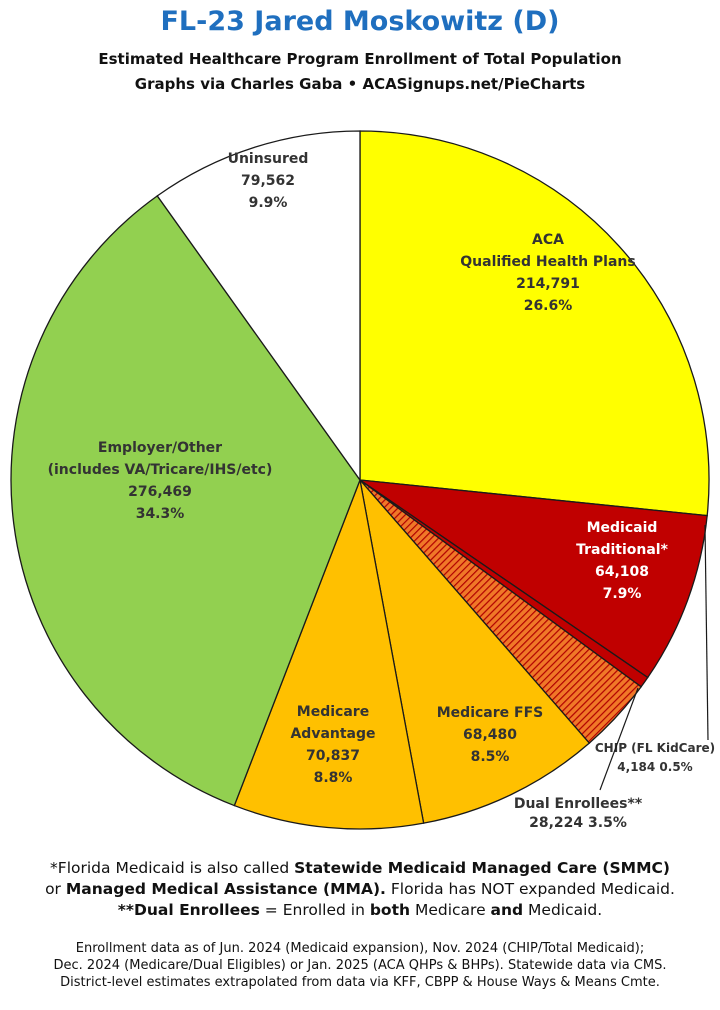 The image size is (720, 1010). What do you see at coordinates (578, 823) in the screenshot?
I see `callout-value-dual-enrollees: 28,224 3.5%` at bounding box center [578, 823].